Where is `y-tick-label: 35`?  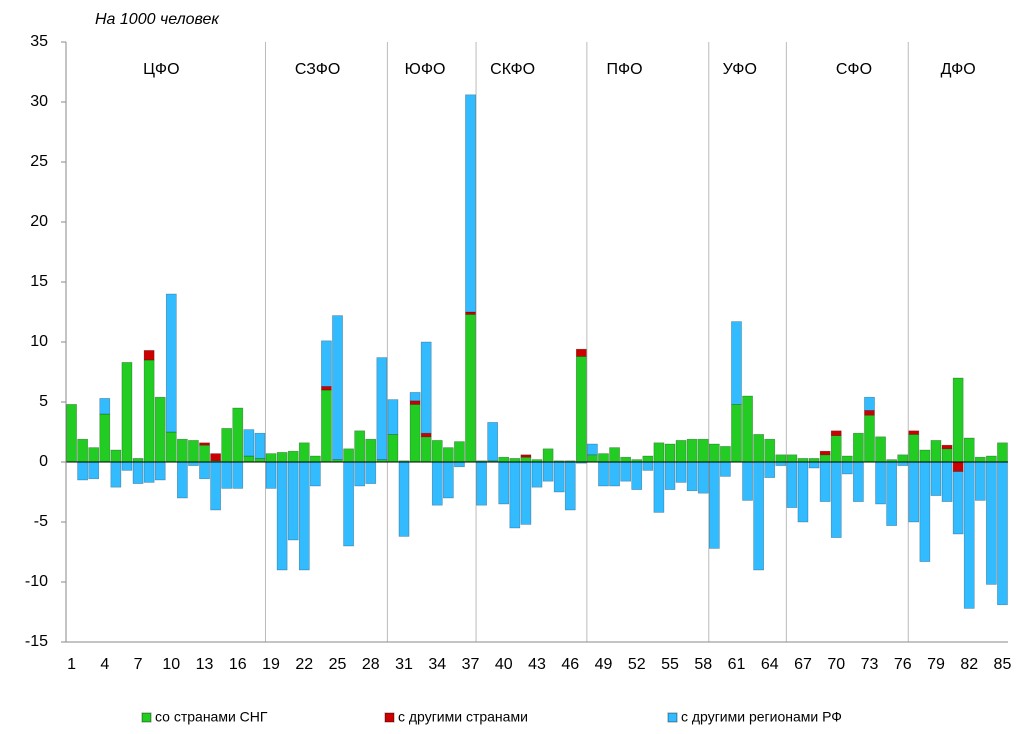
y-tick-label: 35 is located at coordinates (39, 41).